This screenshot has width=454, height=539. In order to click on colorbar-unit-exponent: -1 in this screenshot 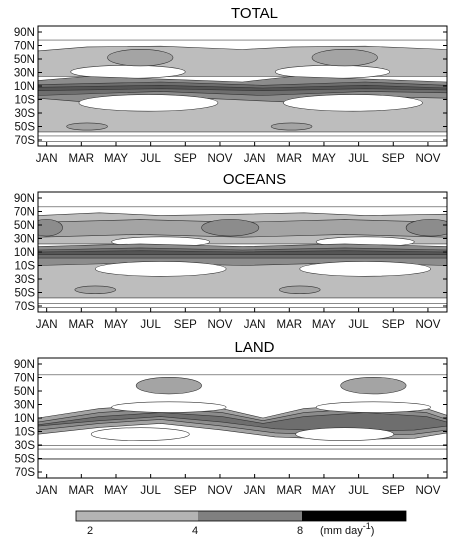, I will do `click(367, 526)`.